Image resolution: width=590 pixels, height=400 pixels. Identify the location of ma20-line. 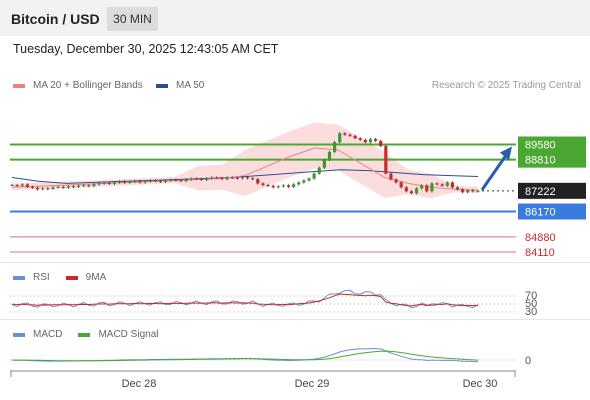
(245, 169).